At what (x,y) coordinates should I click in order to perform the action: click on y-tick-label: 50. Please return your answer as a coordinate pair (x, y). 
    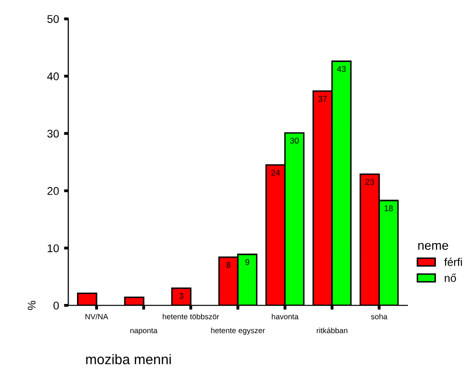
    Looking at the image, I should click on (53, 19).